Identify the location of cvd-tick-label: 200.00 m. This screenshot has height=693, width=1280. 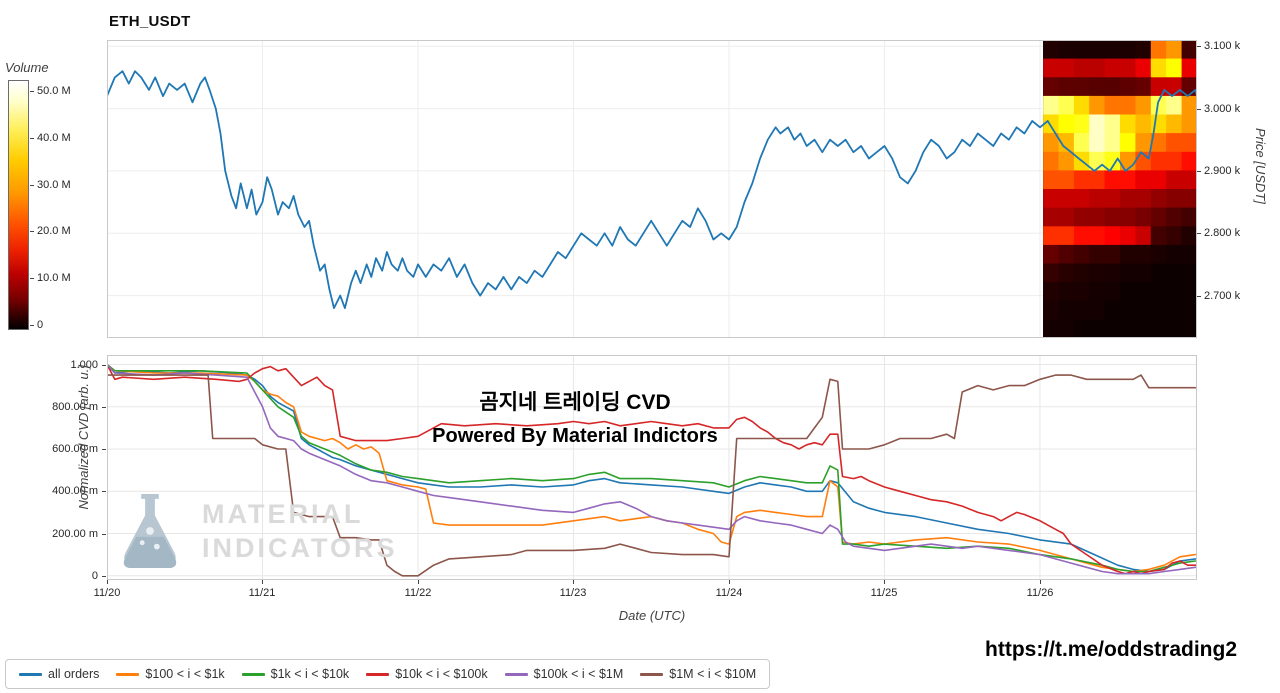
(75, 534).